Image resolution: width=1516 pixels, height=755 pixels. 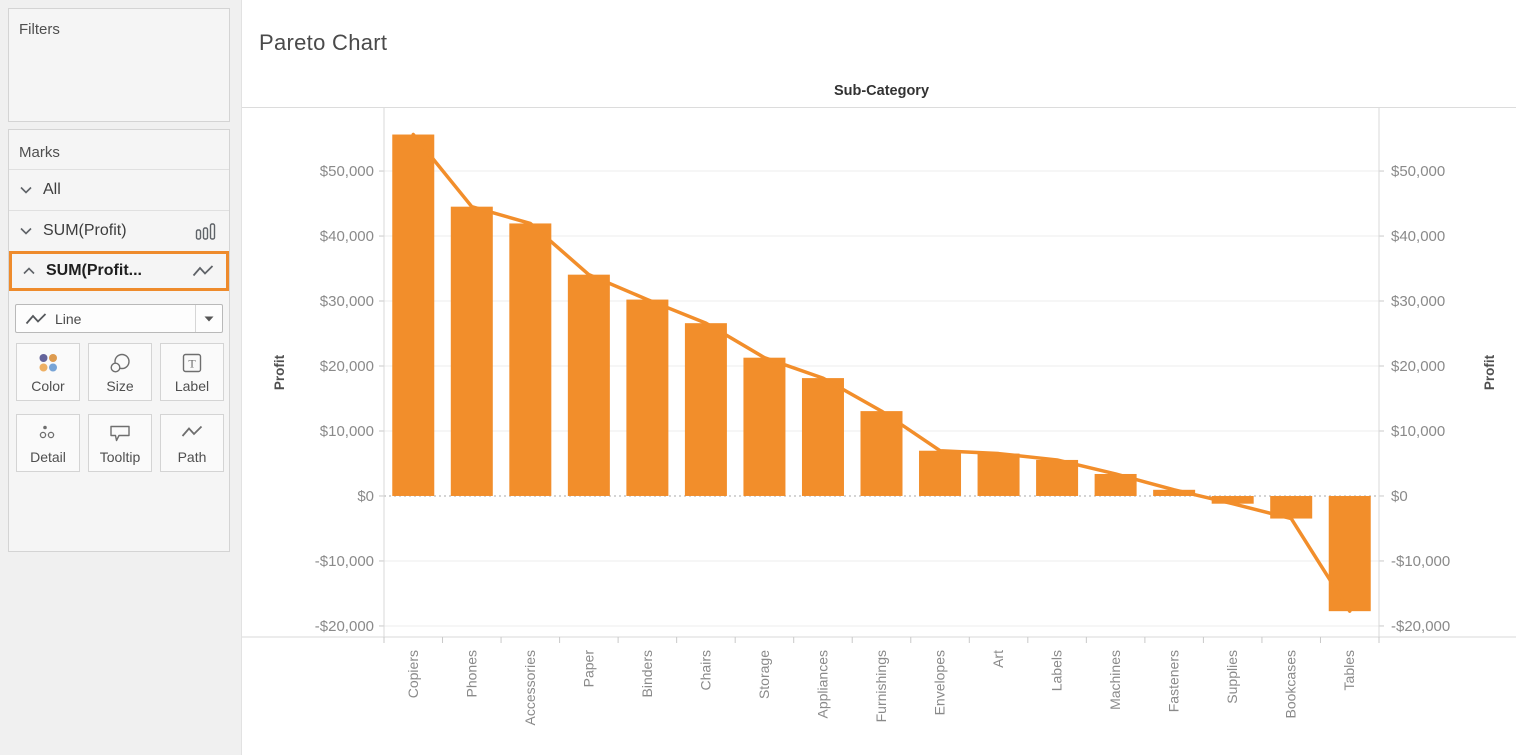 What do you see at coordinates (85, 230) in the screenshot?
I see `marks-row-label: SUM(Profit)` at bounding box center [85, 230].